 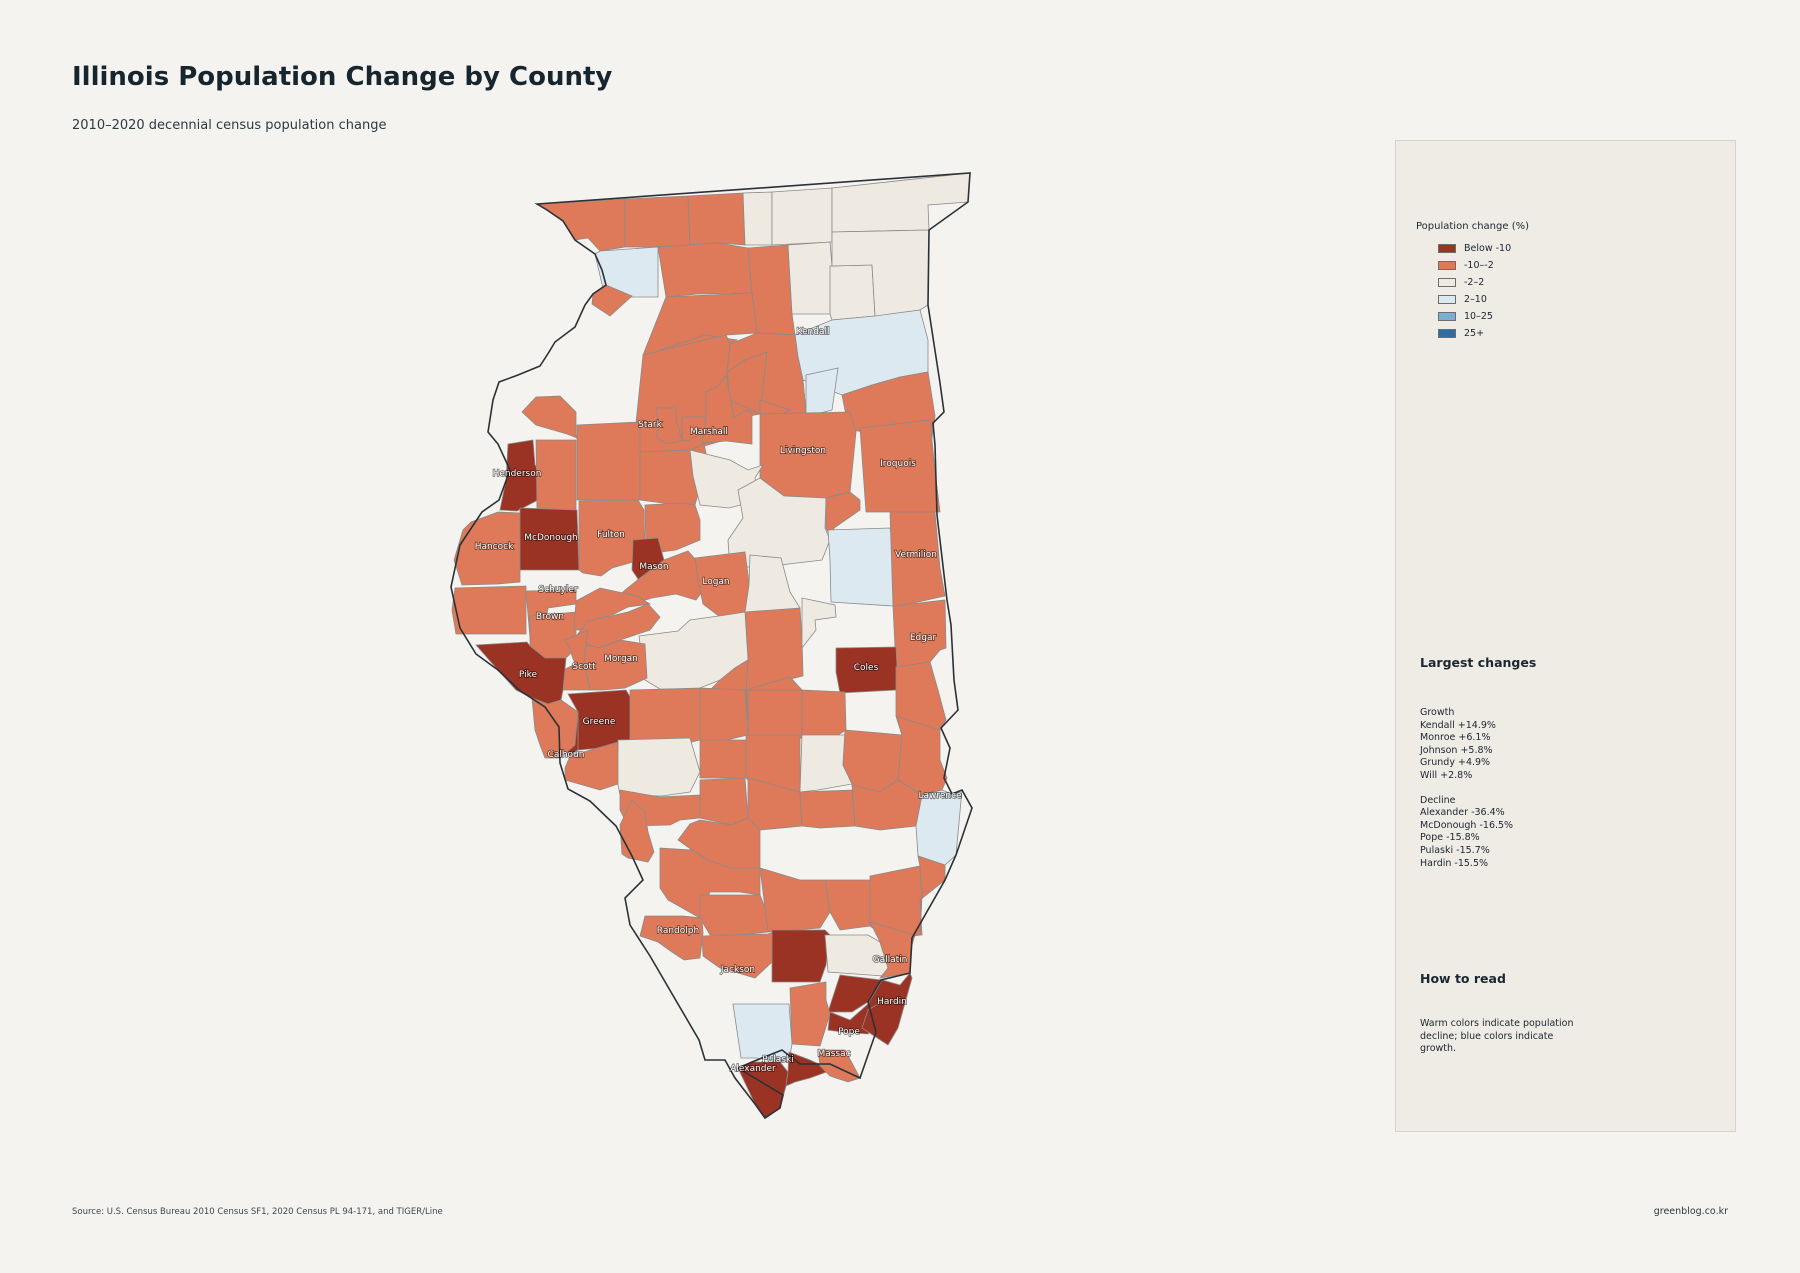 I want to click on legend-label: 10–25, so click(x=1478, y=316).